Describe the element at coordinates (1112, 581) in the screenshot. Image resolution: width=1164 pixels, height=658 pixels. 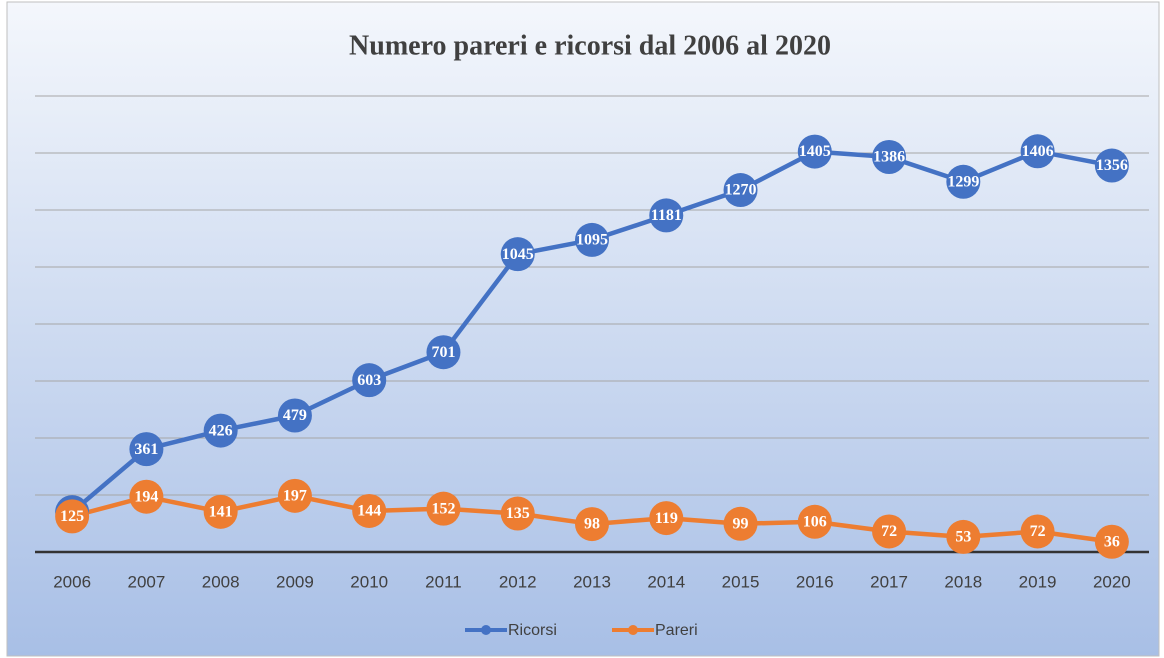
I see `x-tick-label: 2020` at that location.